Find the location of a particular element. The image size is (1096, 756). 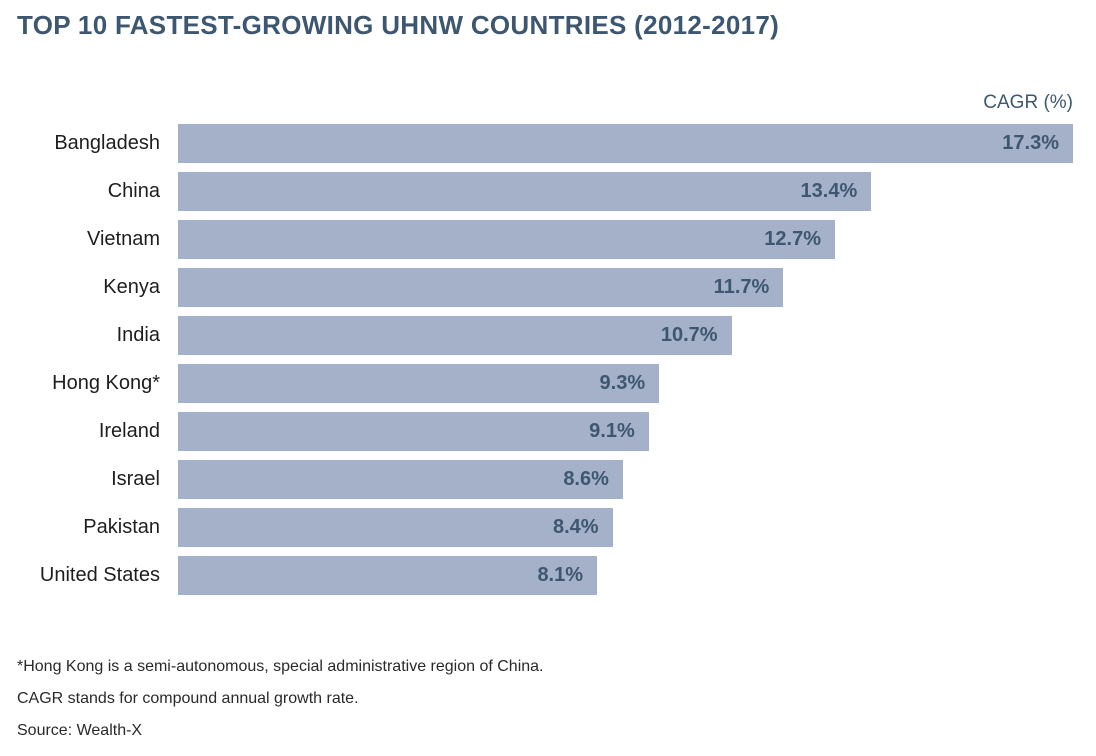

bar-row: Ireland 9.1% is located at coordinates (548, 431).